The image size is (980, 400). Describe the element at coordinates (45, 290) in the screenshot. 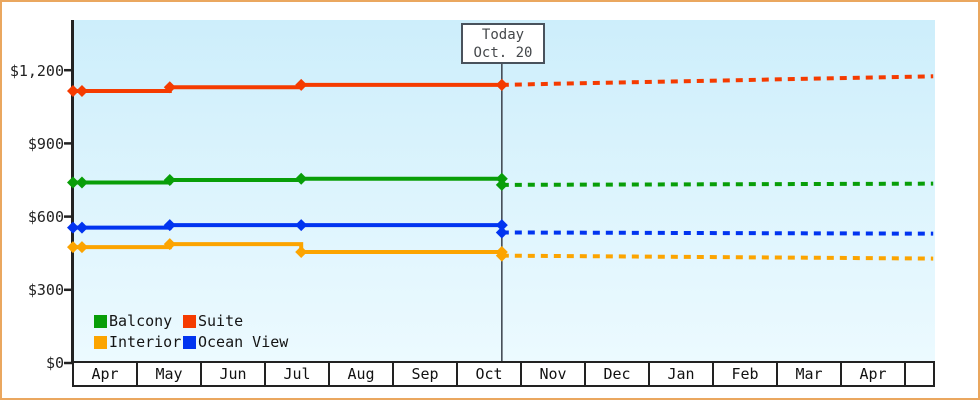

I see `y-axis-label: $300` at that location.